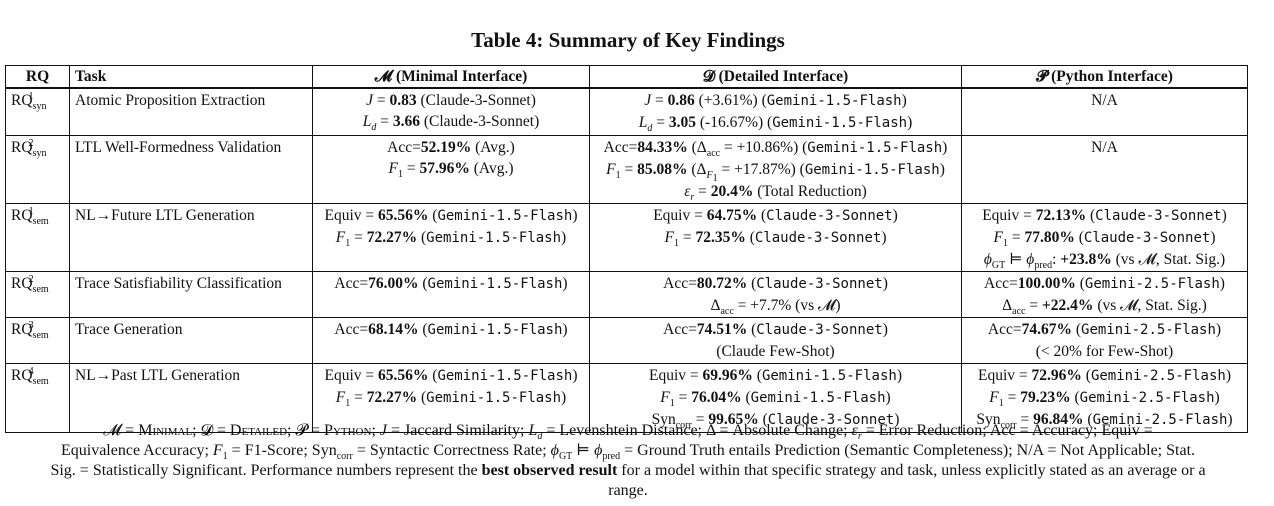 This screenshot has height=506, width=1274. What do you see at coordinates (37, 294) in the screenshot?
I see `rq-cell: RQsem2` at bounding box center [37, 294].